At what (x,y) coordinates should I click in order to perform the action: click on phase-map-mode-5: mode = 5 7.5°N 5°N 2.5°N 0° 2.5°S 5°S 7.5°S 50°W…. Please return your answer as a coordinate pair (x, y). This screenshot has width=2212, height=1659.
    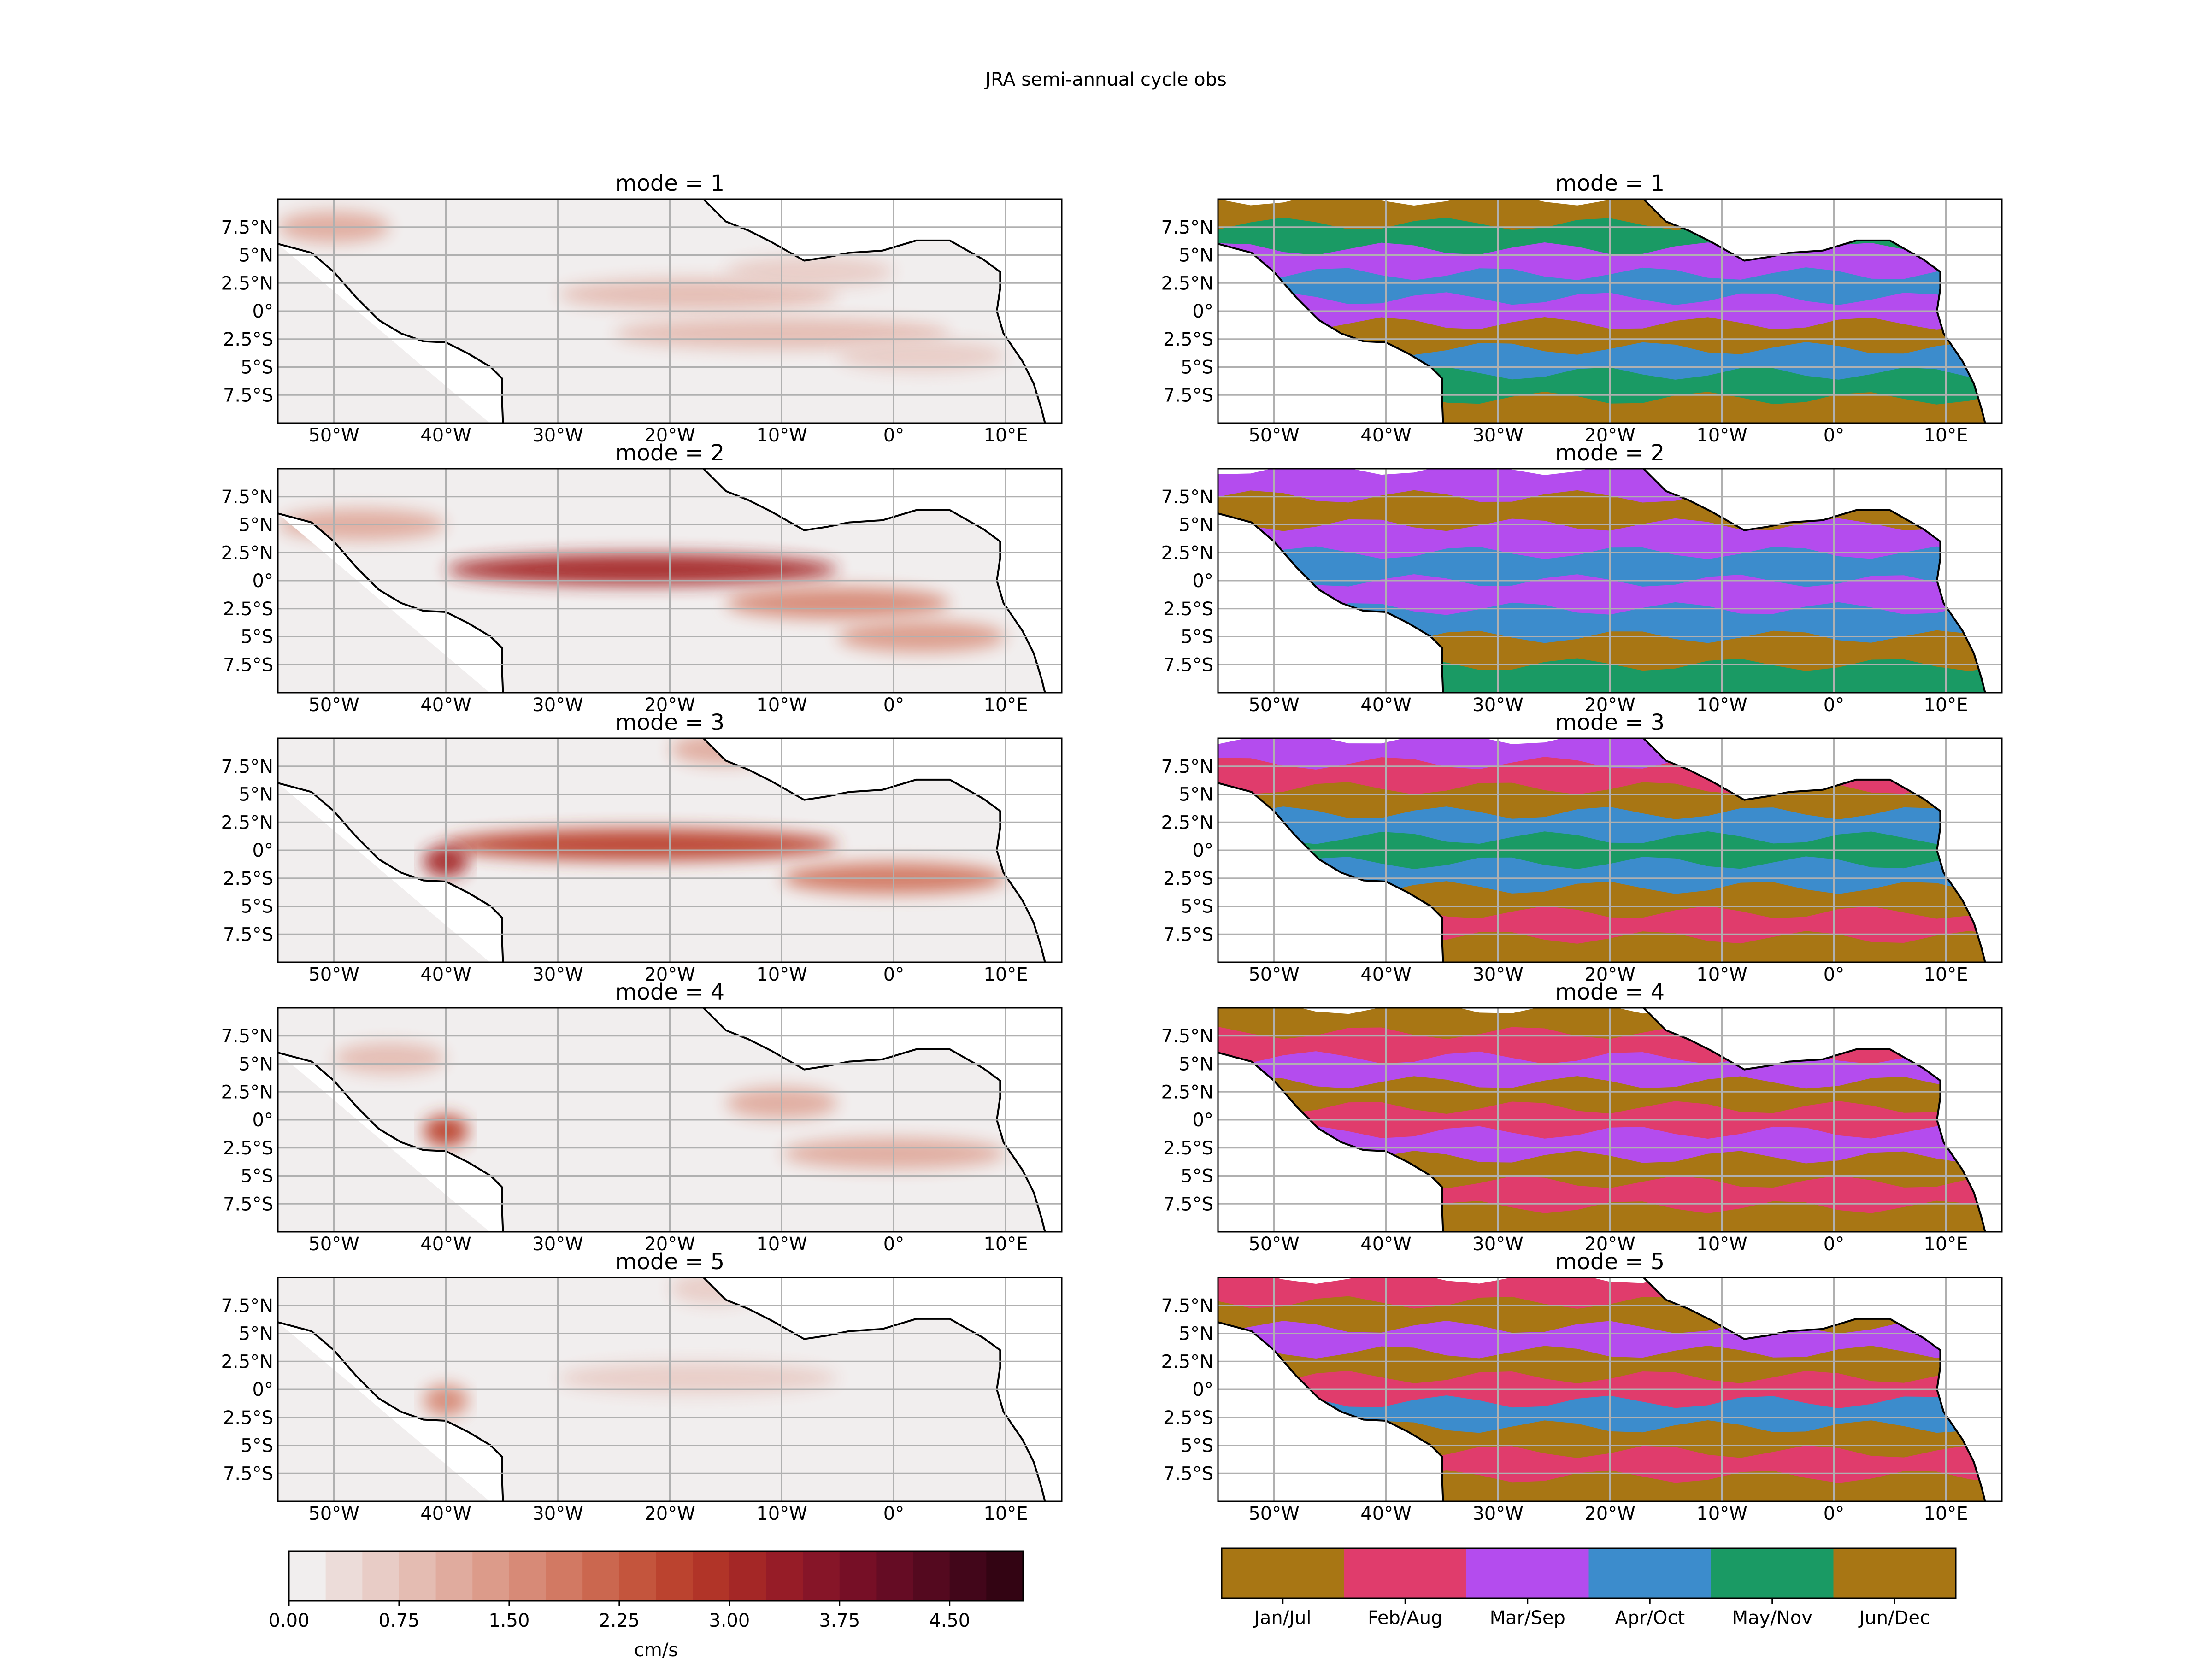
    Looking at the image, I should click on (1582, 1386).